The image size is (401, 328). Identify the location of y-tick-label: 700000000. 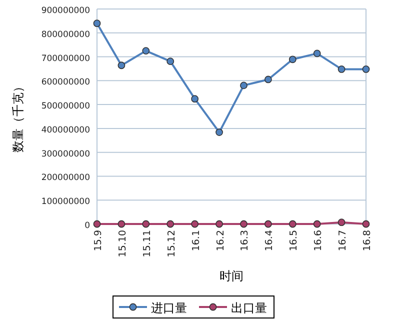
(65, 59).